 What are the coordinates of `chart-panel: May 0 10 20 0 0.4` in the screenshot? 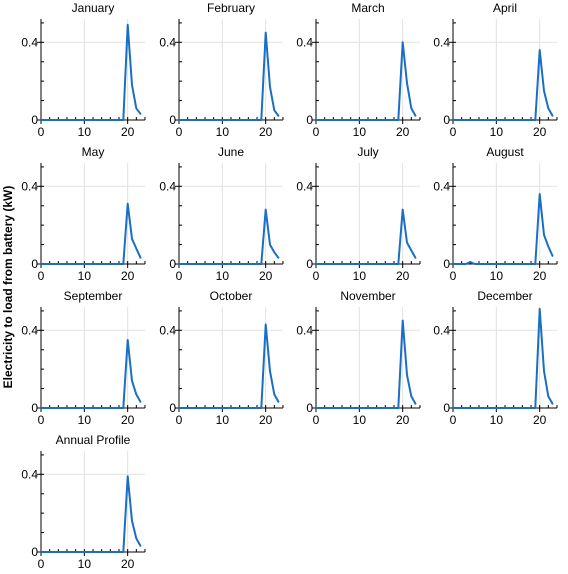 It's located at (83, 214).